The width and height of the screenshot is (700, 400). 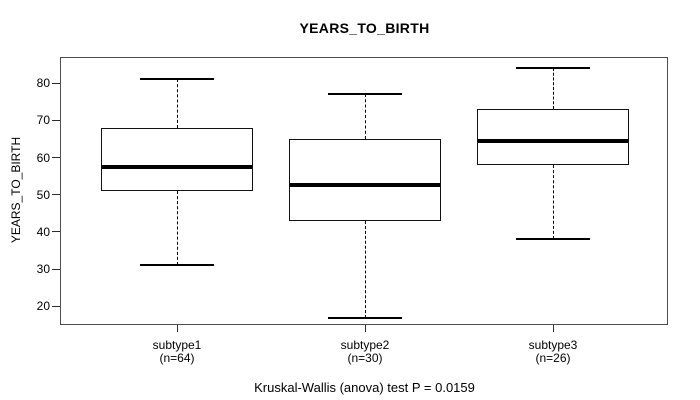 What do you see at coordinates (364, 387) in the screenshot?
I see `stat-test-caption: Kruskal-Wallis (anova) test P = 0.0159` at bounding box center [364, 387].